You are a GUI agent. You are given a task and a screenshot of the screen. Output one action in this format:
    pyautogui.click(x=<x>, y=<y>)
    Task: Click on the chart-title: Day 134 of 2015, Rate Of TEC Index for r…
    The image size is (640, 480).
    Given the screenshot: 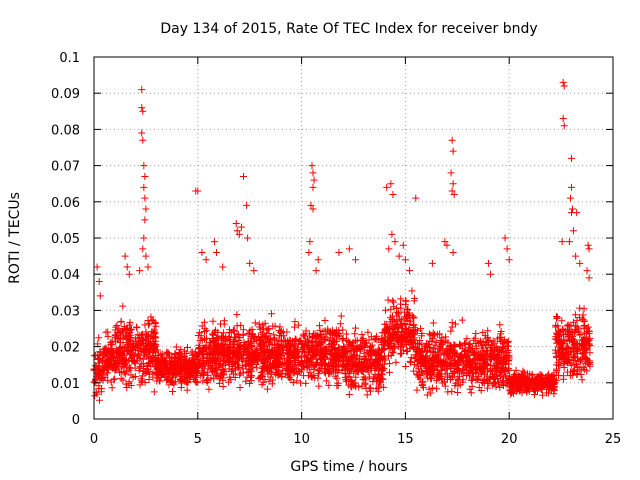 What is the action you would take?
    pyautogui.click(x=348, y=29)
    